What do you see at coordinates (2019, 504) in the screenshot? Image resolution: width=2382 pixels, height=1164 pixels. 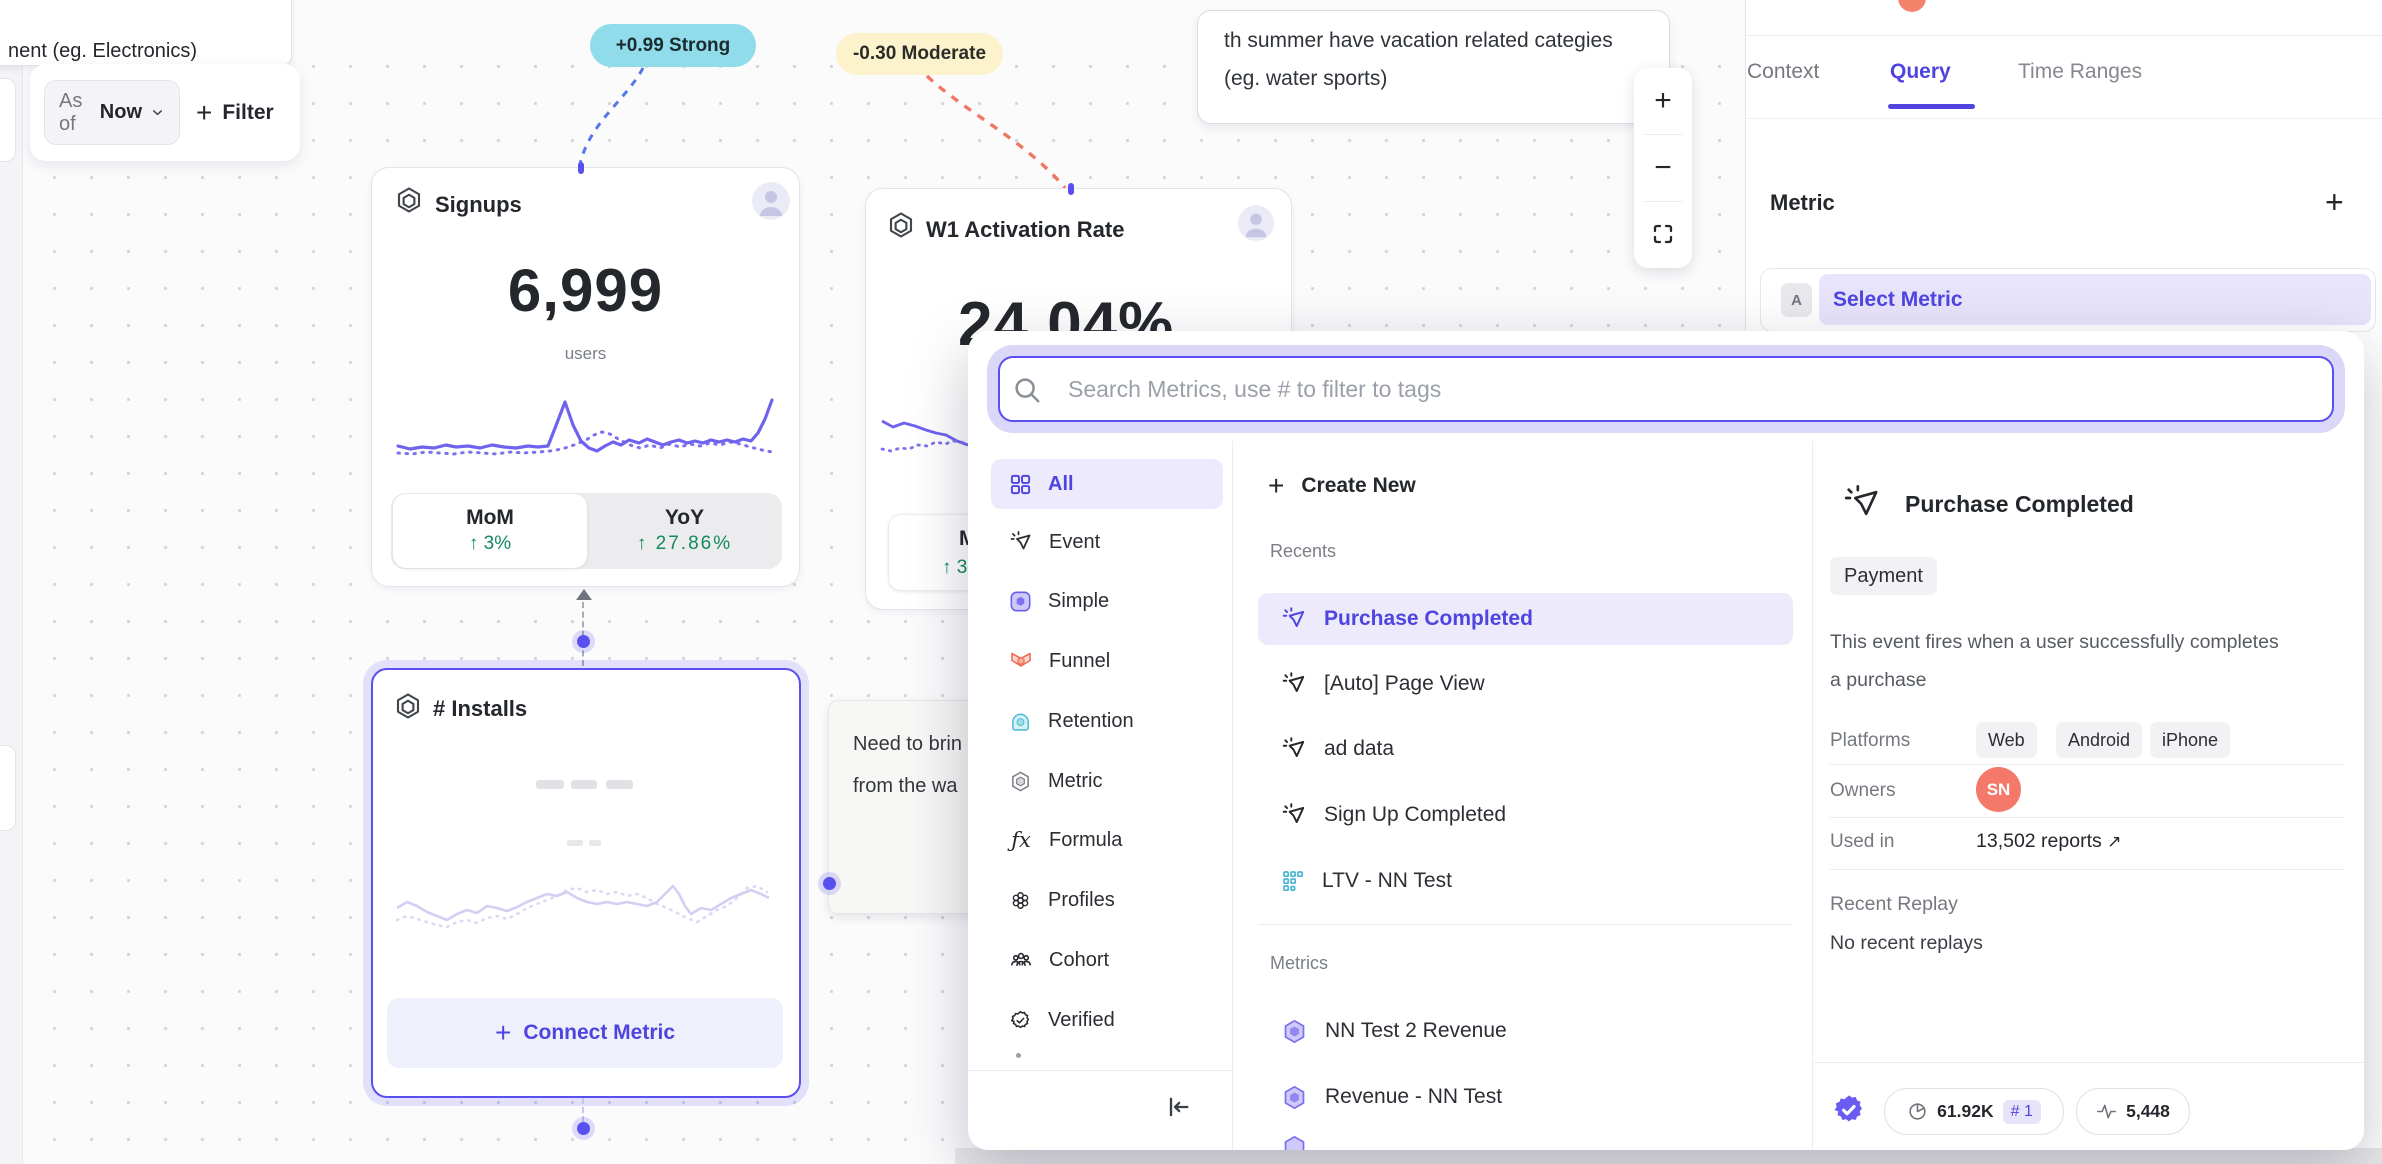 I see `detail-title: Purchase Completed` at bounding box center [2019, 504].